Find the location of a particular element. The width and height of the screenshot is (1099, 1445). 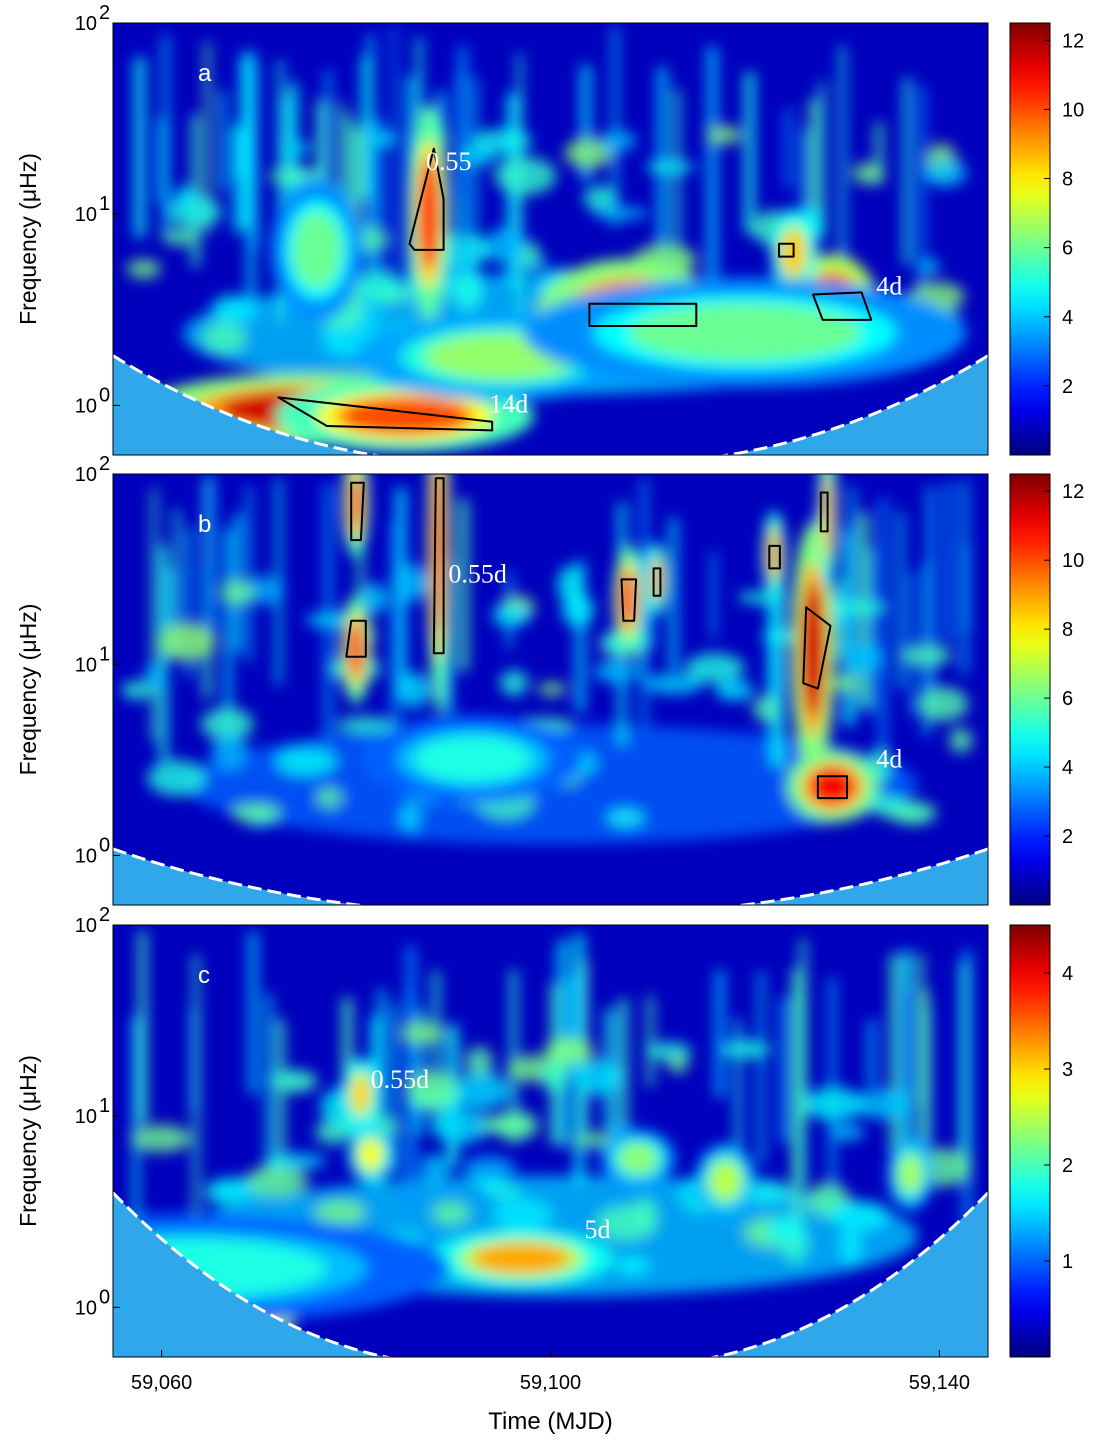

x-axis-label: Time (MJD) is located at coordinates (550, 1421).